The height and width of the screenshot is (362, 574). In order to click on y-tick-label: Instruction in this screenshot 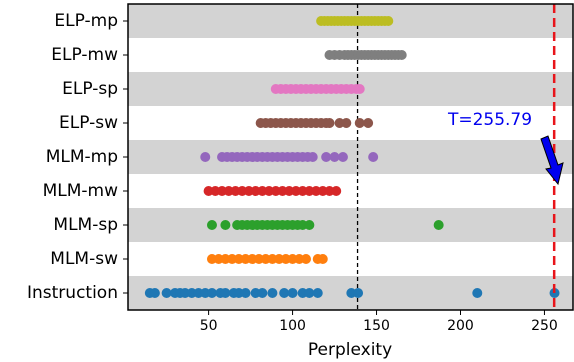, I will do `click(72, 293)`.